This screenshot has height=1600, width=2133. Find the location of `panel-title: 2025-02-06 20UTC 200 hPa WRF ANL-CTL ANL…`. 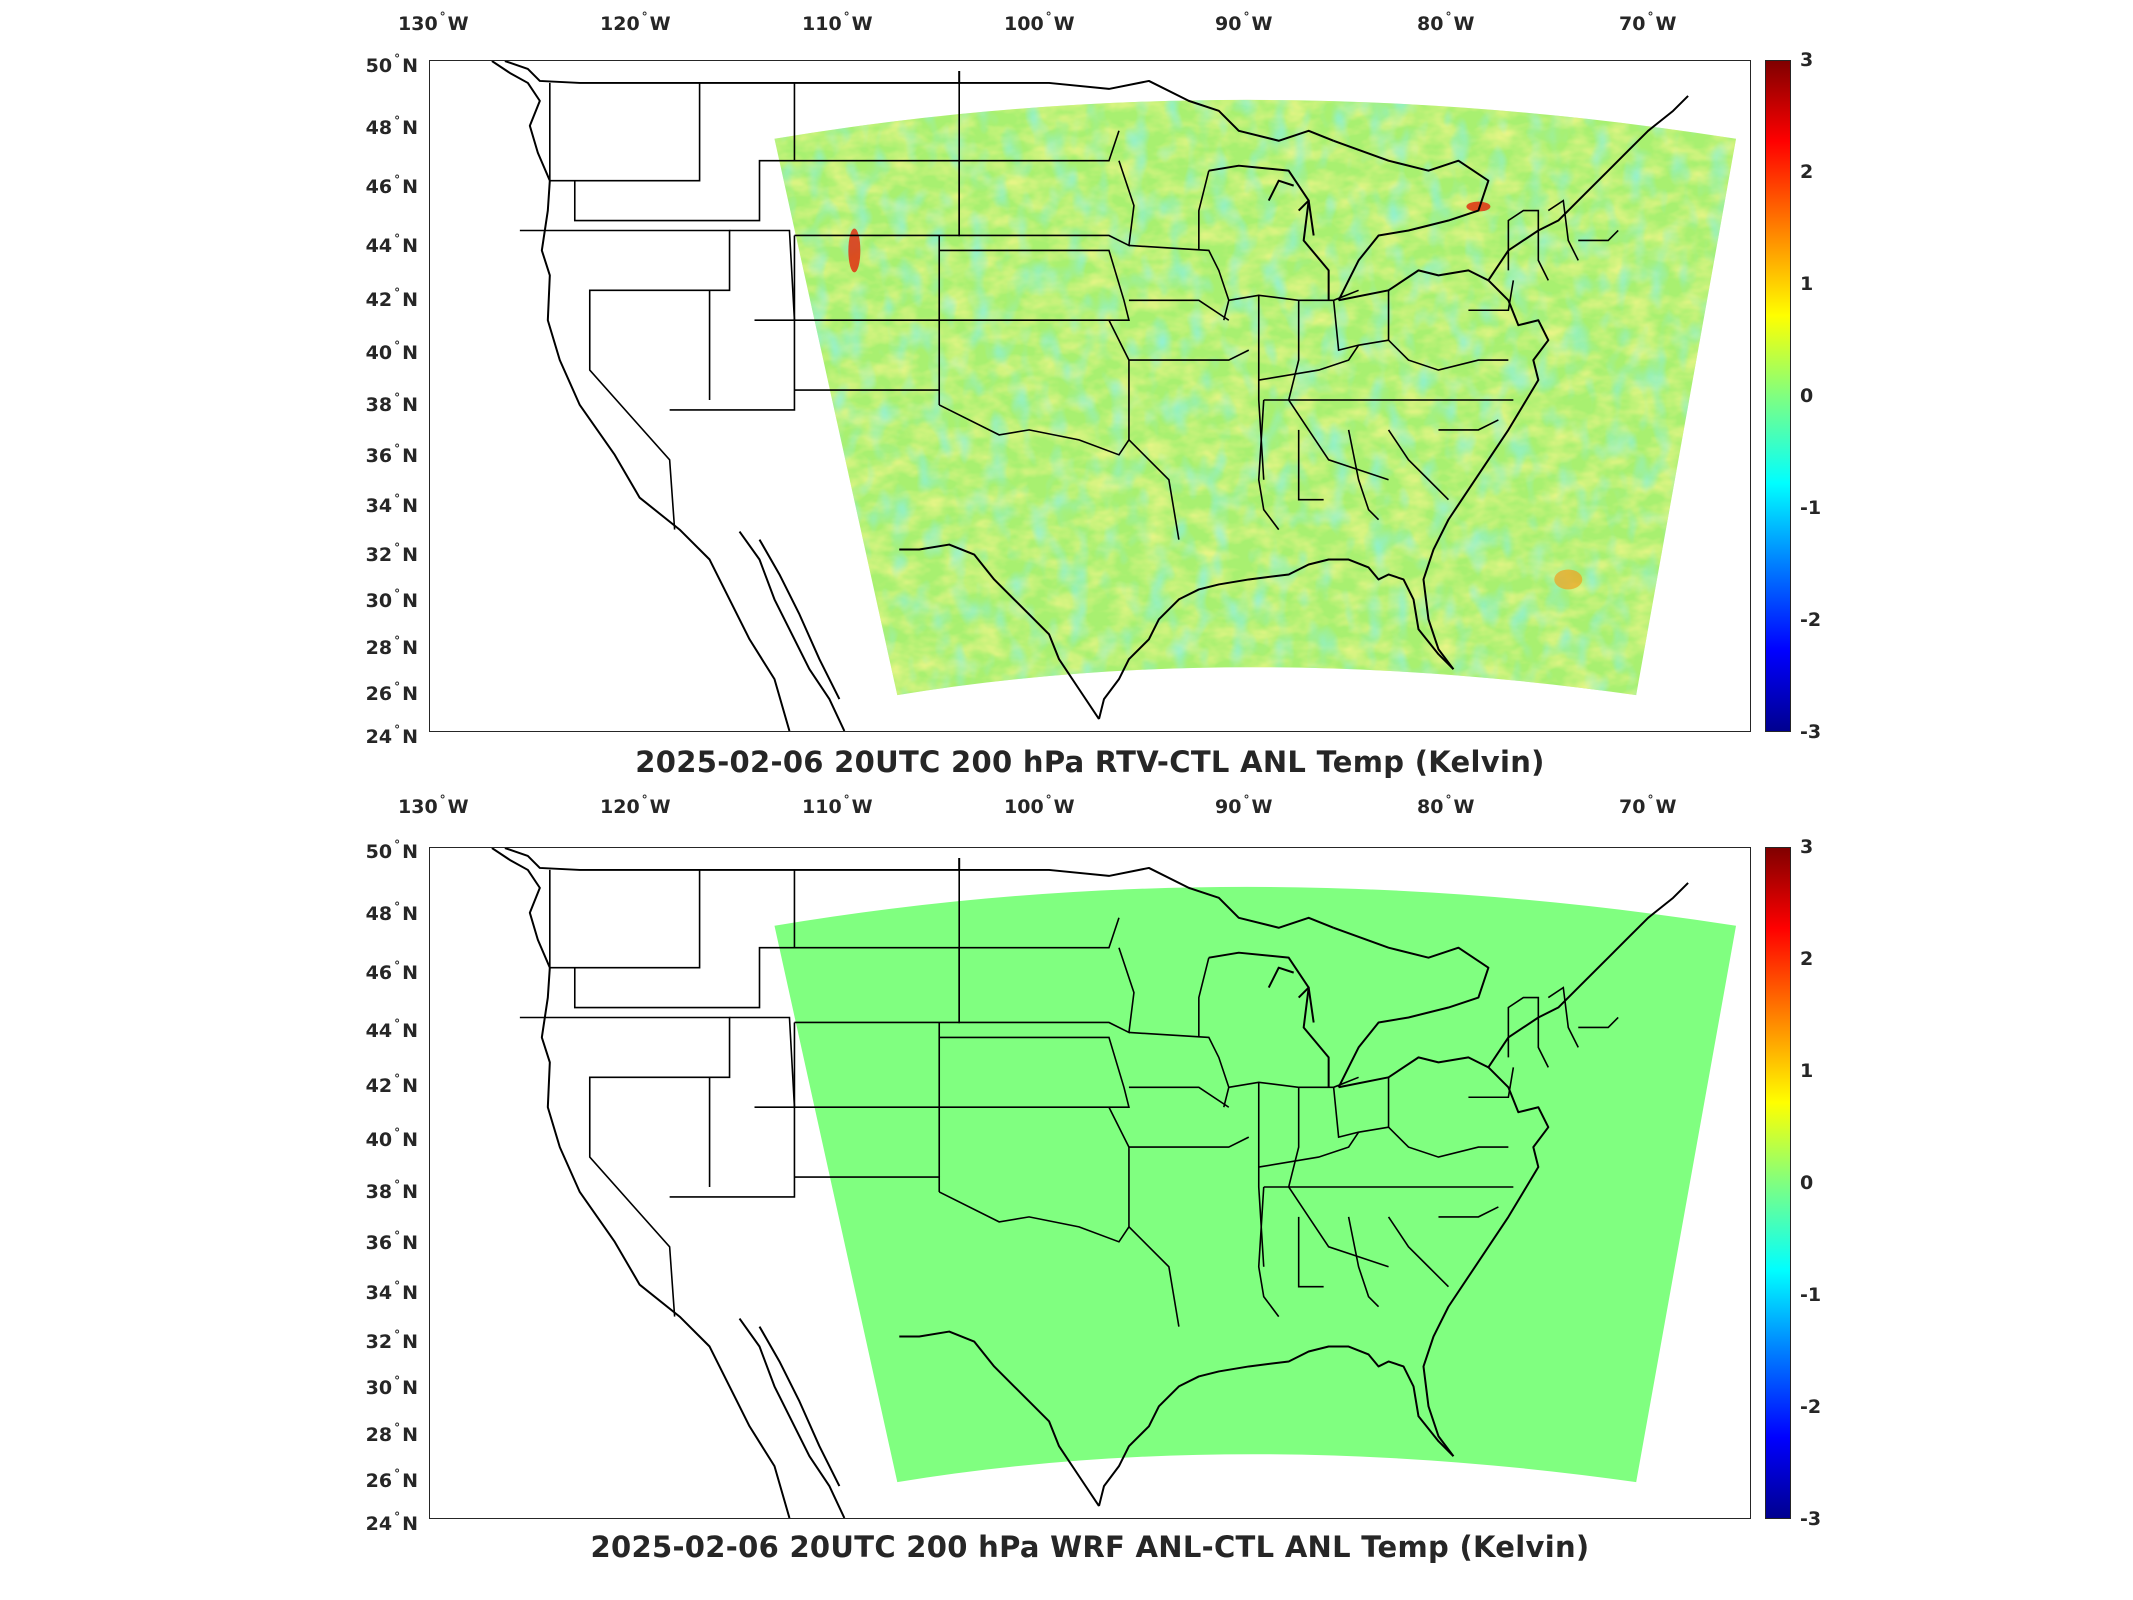

panel-title: 2025-02-06 20UTC 200 hPa WRF ANL-CTL ANL… is located at coordinates (1090, 1547).